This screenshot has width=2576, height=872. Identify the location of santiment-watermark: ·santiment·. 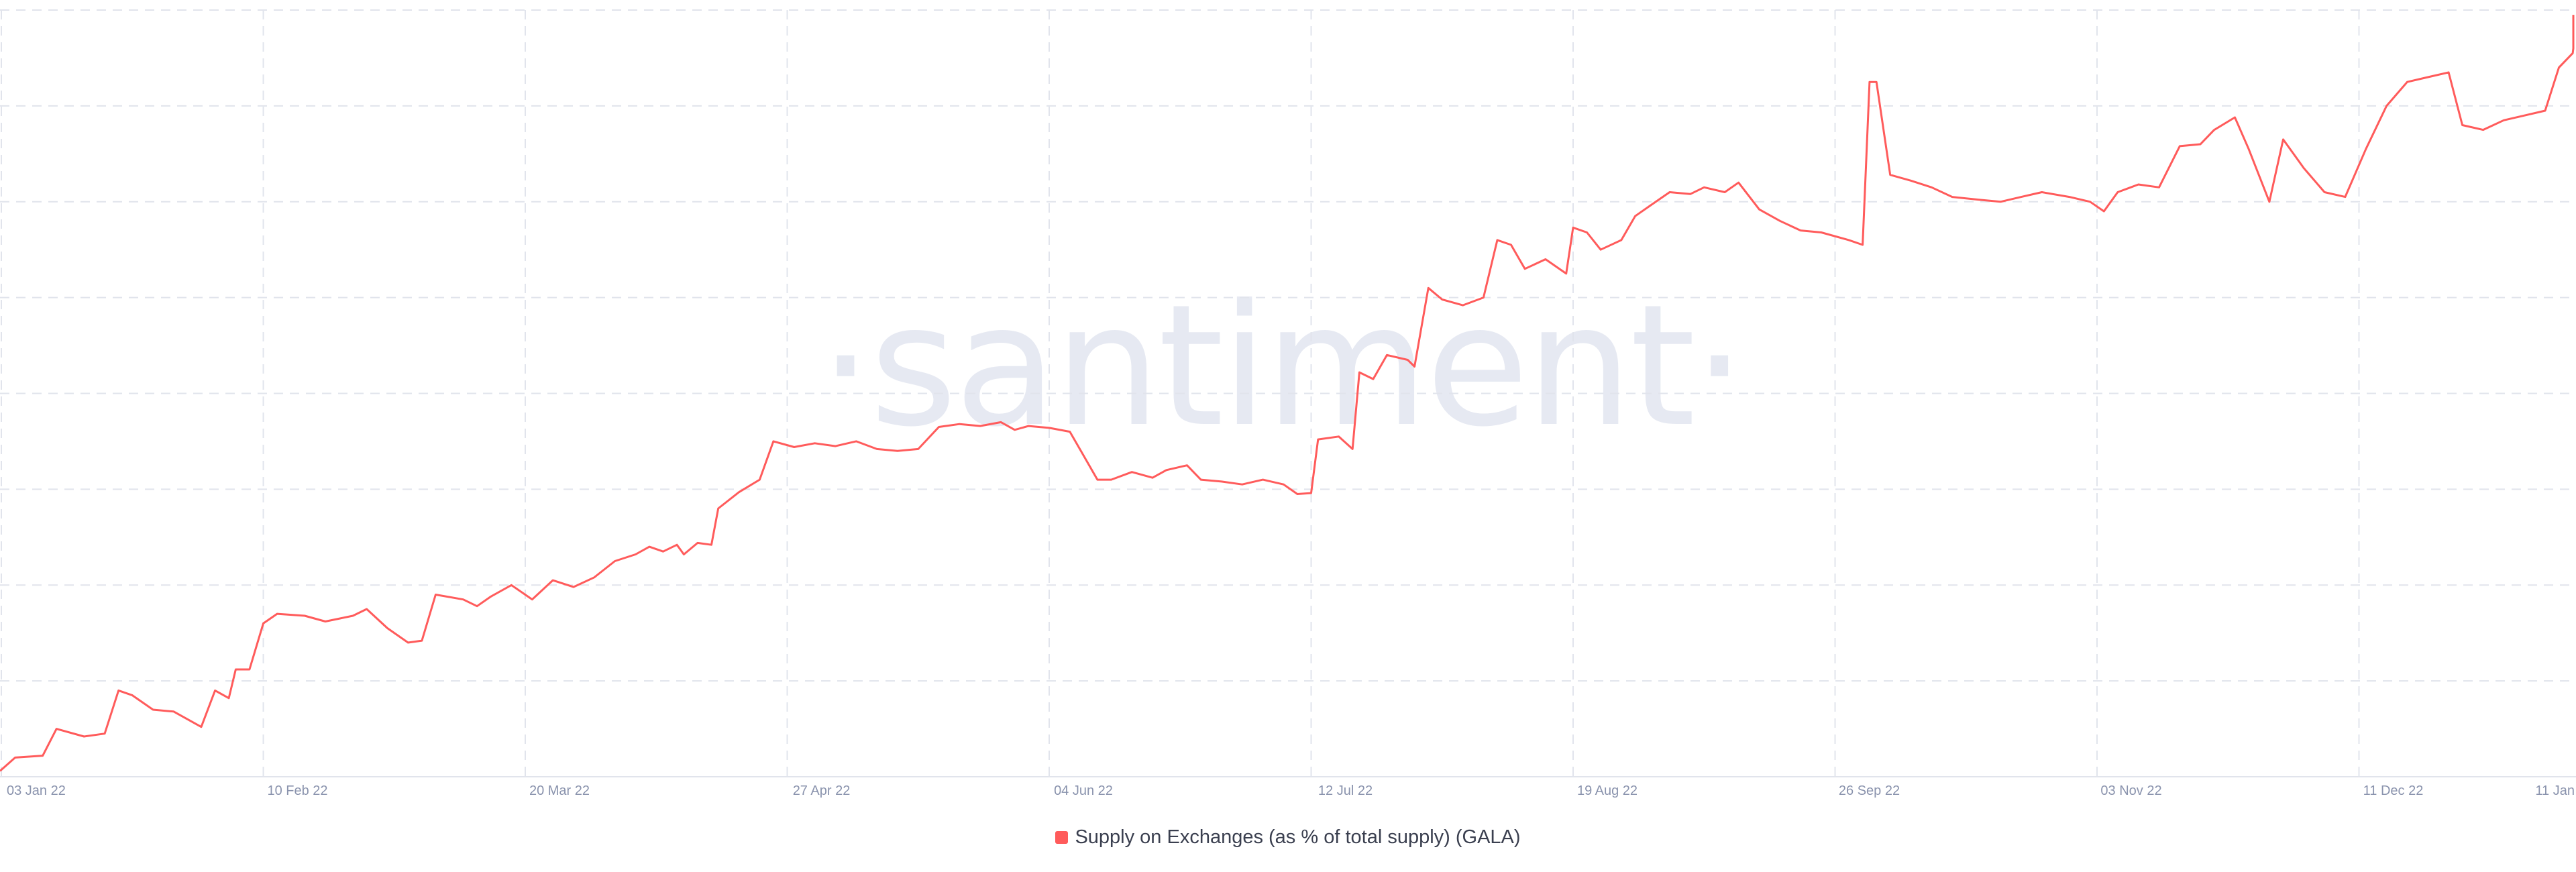
(1281, 366).